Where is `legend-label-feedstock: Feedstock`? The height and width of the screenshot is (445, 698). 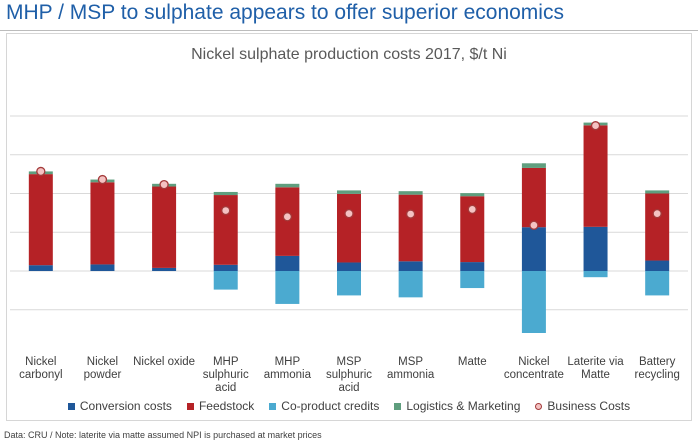
legend-label-feedstock: Feedstock is located at coordinates (226, 406).